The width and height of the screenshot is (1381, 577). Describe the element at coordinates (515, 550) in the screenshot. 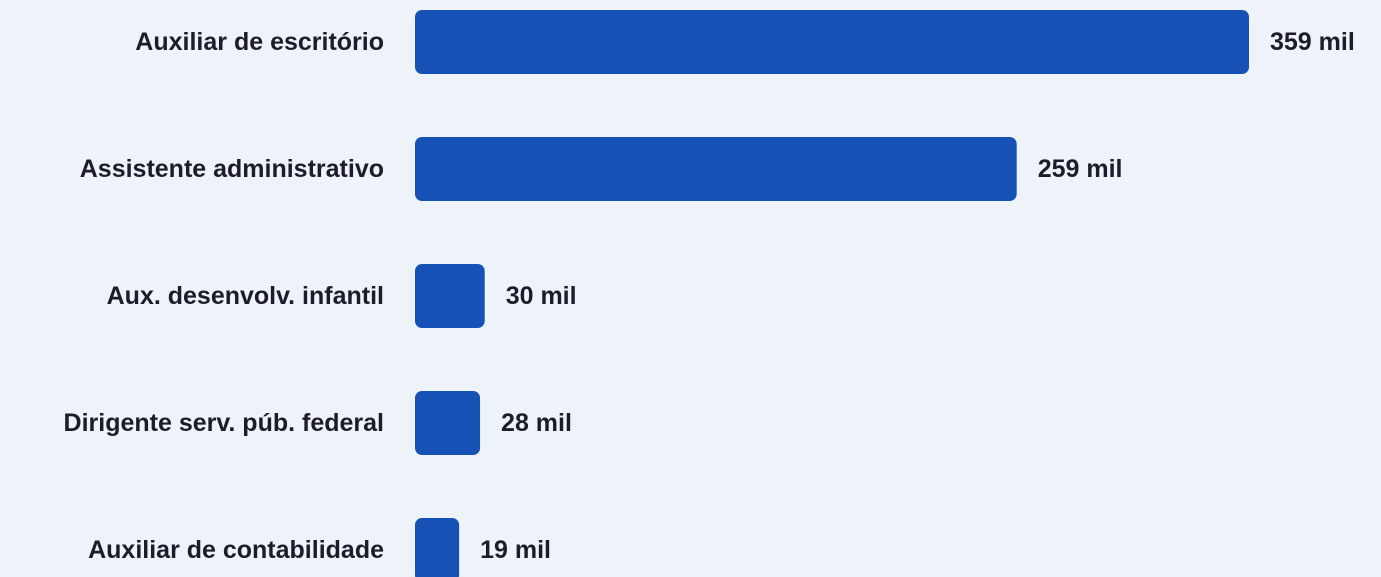

I see `value-label: 19 mil` at that location.